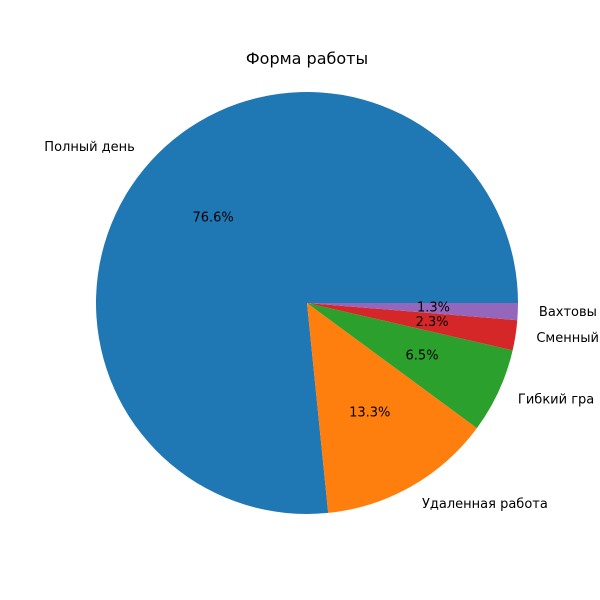 The height and width of the screenshot is (600, 600). Describe the element at coordinates (89, 147) in the screenshot. I see `slice-label: Полный день` at that location.